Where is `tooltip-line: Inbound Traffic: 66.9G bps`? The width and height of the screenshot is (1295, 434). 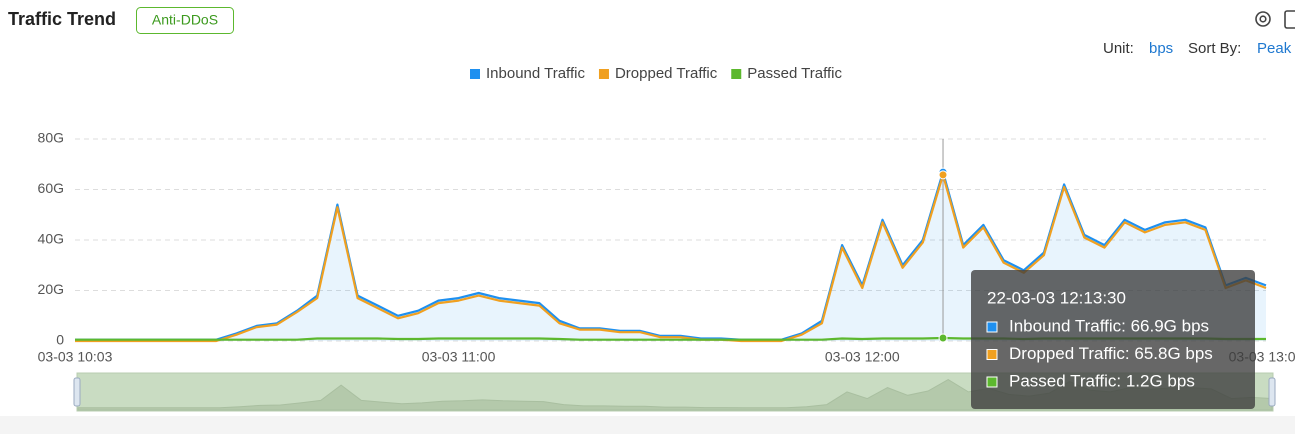
tooltip-line: Inbound Traffic: 66.9G bps is located at coordinates (1109, 325).